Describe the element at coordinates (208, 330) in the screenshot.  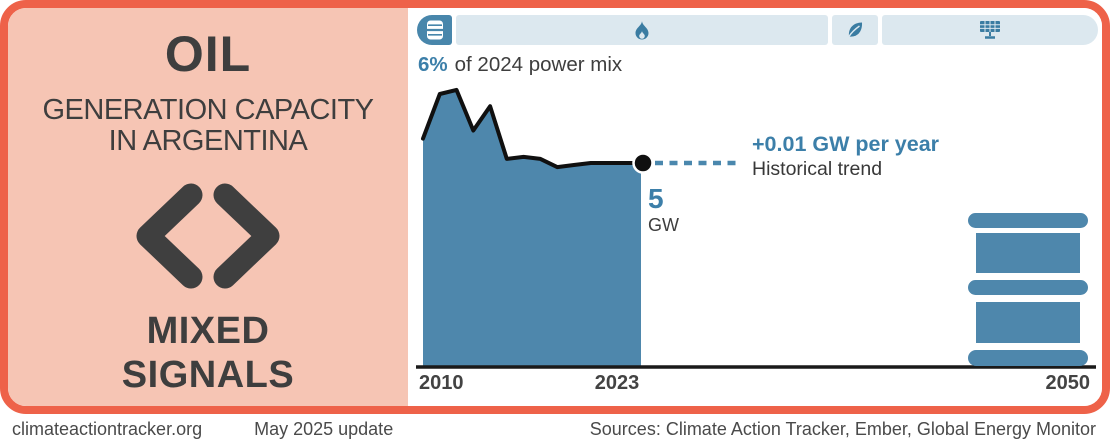
I see `verdict-line-1: MIXED` at that location.